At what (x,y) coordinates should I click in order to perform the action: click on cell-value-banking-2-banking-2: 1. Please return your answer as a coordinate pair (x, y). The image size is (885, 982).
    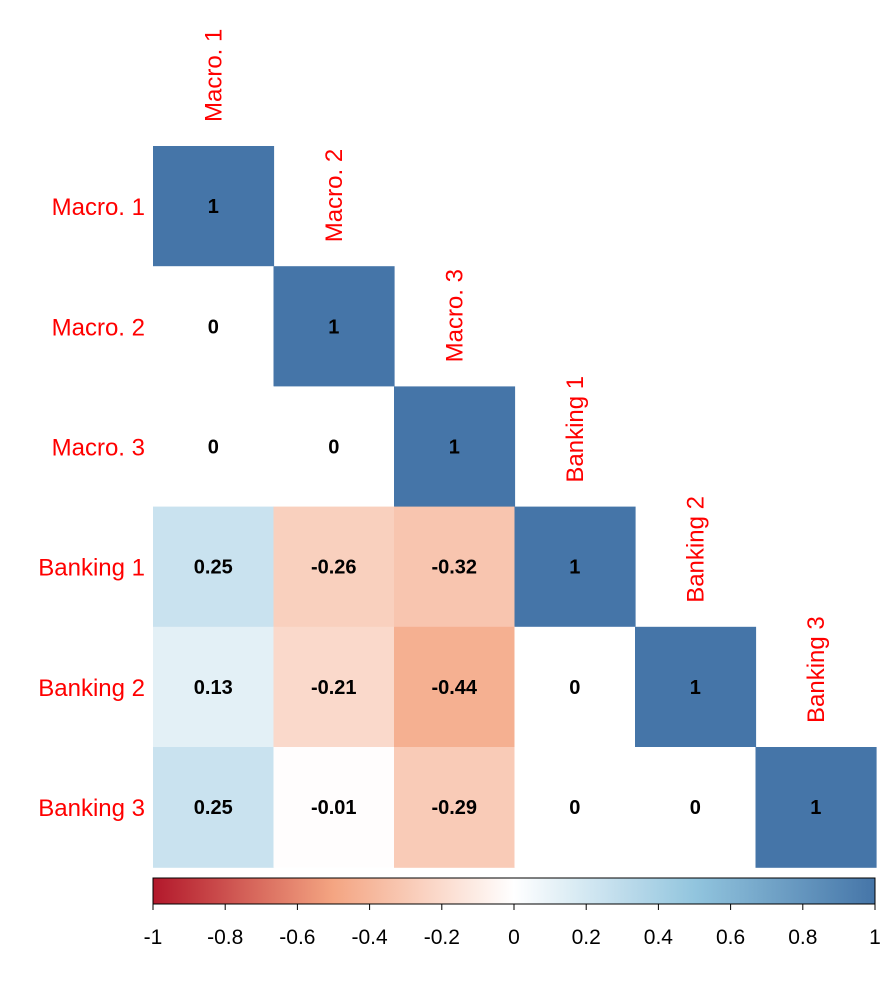
    Looking at the image, I should click on (695, 688).